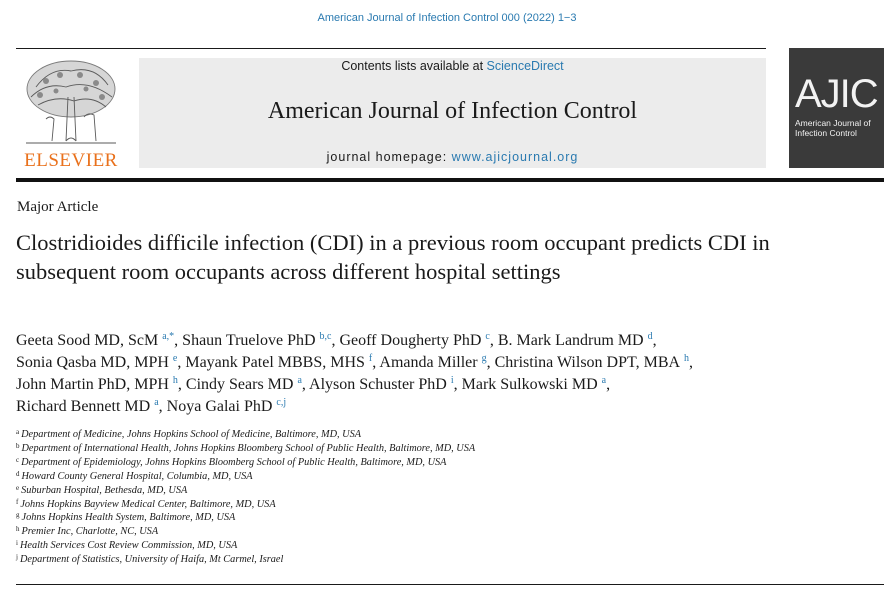  I want to click on author-name: Mark Sulkowski MD, so click(529, 384).